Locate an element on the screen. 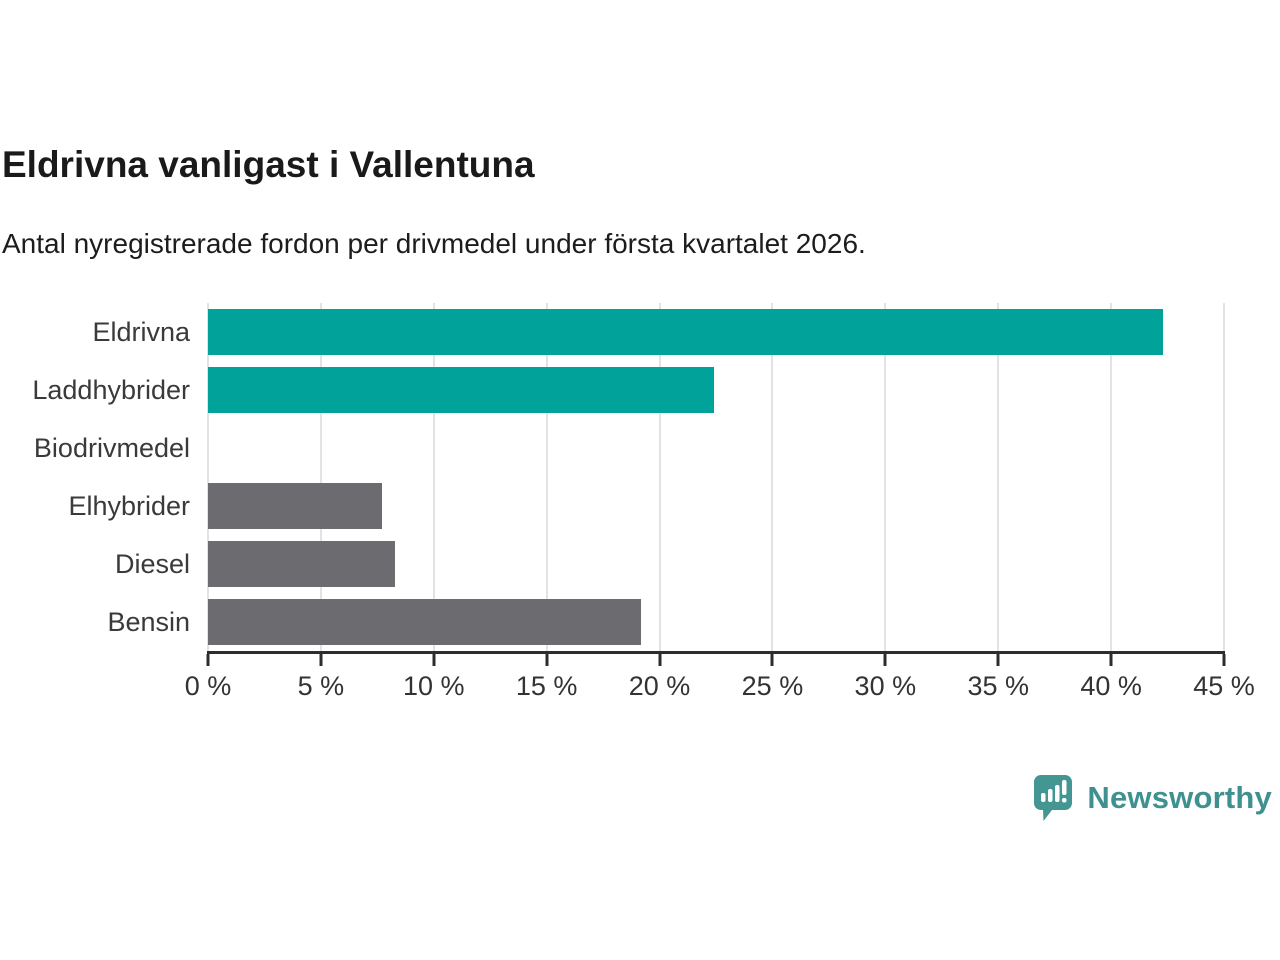 The height and width of the screenshot is (960, 1280). x-tick-label: 25 % is located at coordinates (772, 686).